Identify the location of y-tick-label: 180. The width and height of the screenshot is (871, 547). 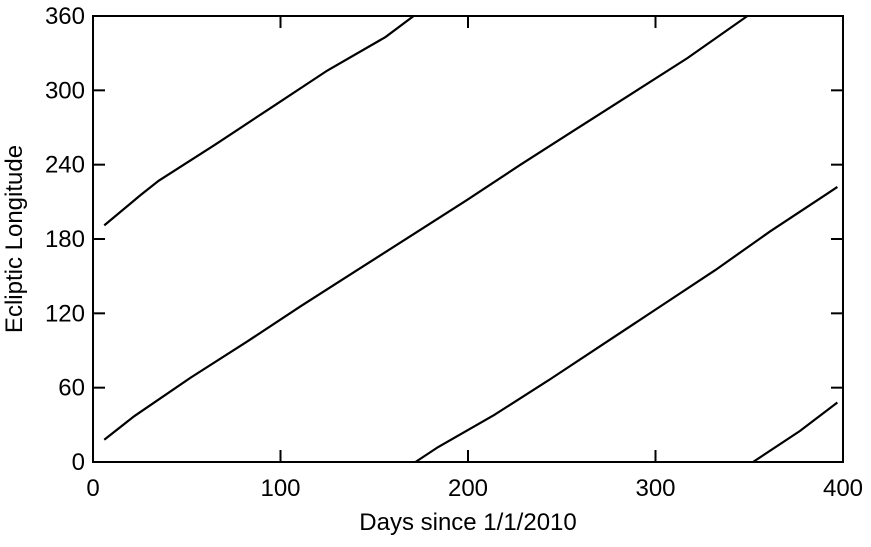
(65, 239).